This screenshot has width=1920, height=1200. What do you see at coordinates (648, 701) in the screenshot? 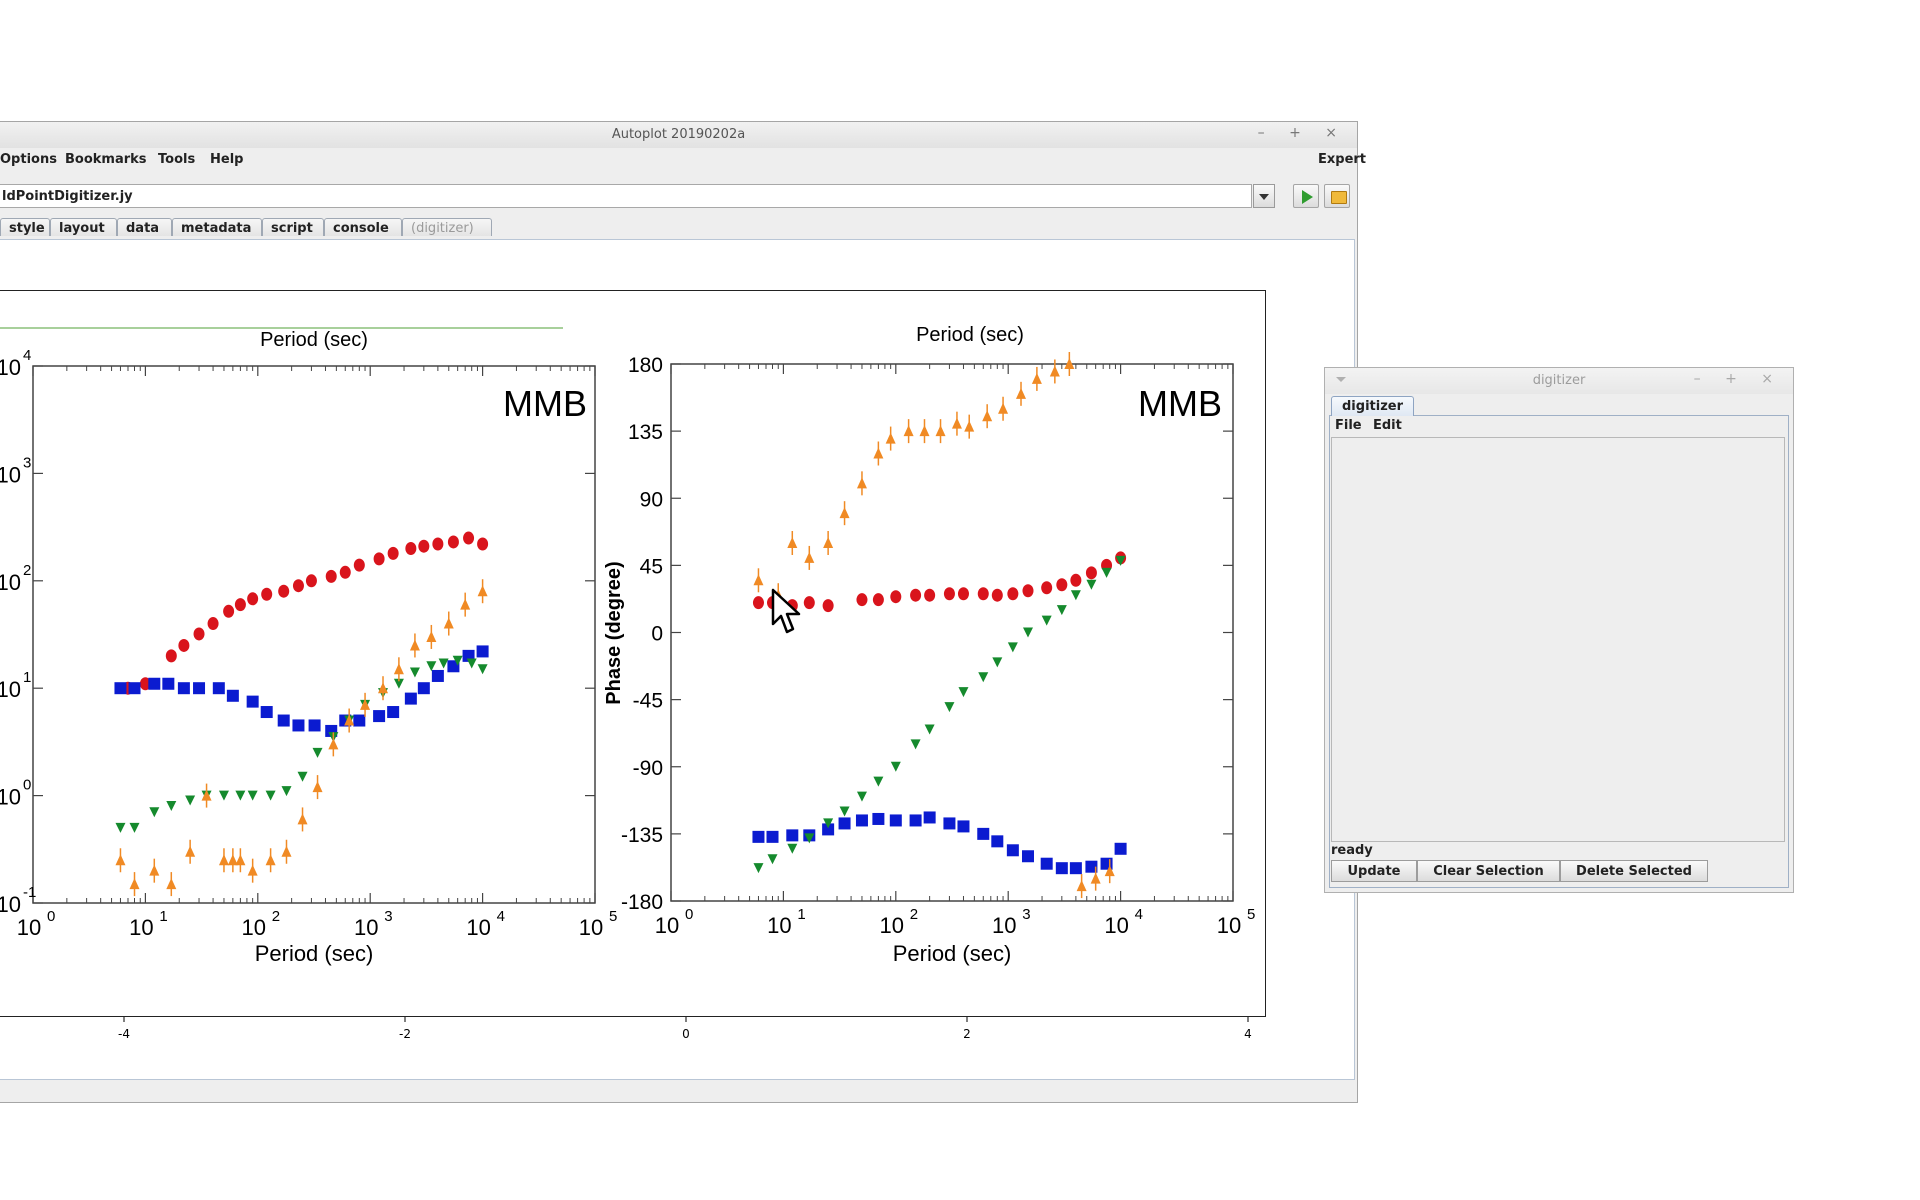
I see `y-tick-label: -45` at bounding box center [648, 701].